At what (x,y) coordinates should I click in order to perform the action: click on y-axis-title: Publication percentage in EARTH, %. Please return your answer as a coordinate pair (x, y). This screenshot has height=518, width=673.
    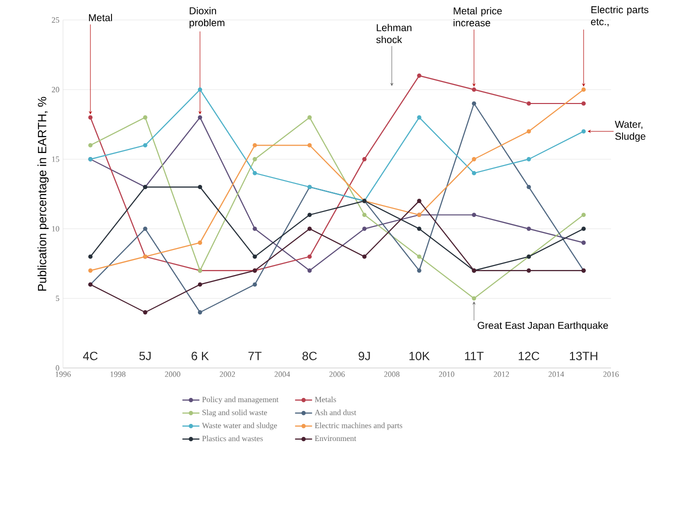
    Looking at the image, I should click on (43, 193).